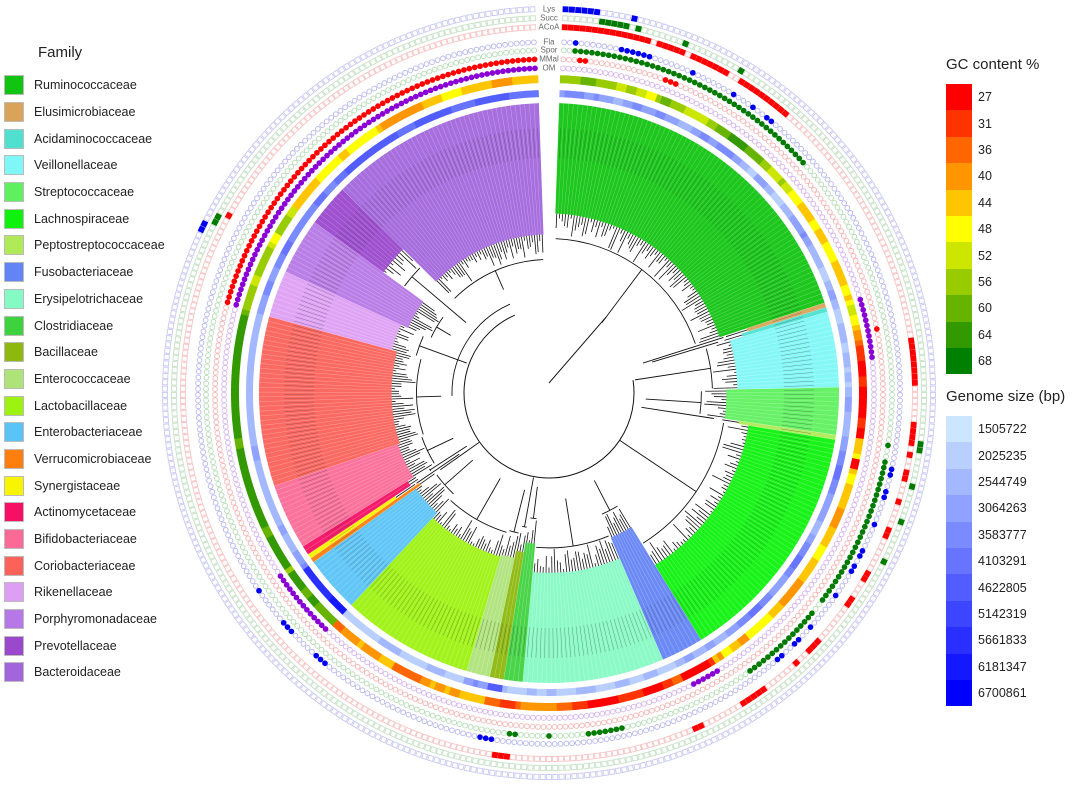 This screenshot has height=788, width=1082. I want to click on ring-label-acoa: ACoA, so click(550, 27).